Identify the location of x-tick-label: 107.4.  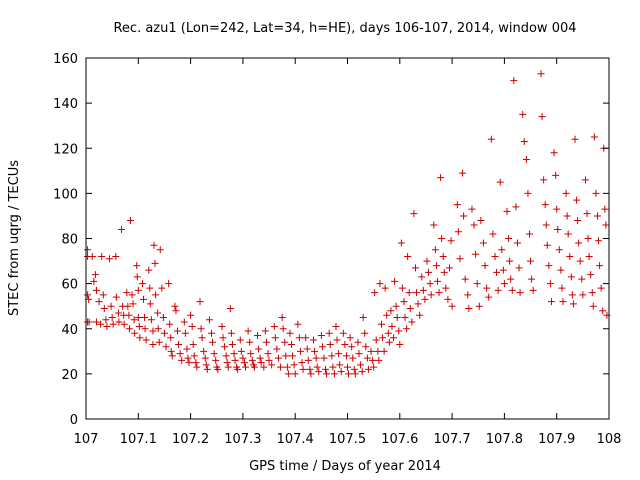
(295, 439).